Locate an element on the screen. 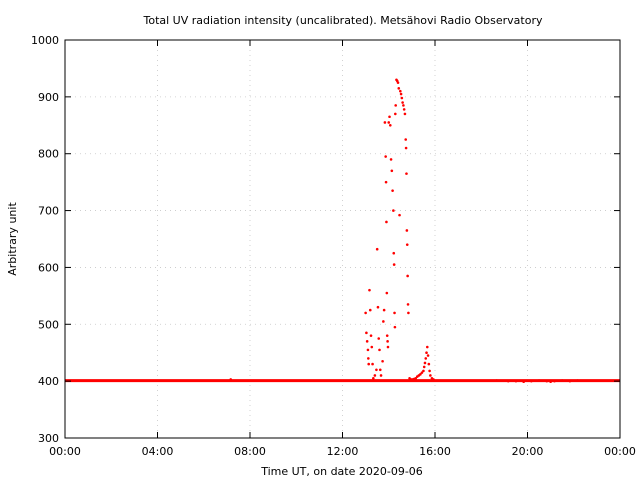 The width and height of the screenshot is (640, 480). x-tick-label: 16:00 is located at coordinates (435, 451).